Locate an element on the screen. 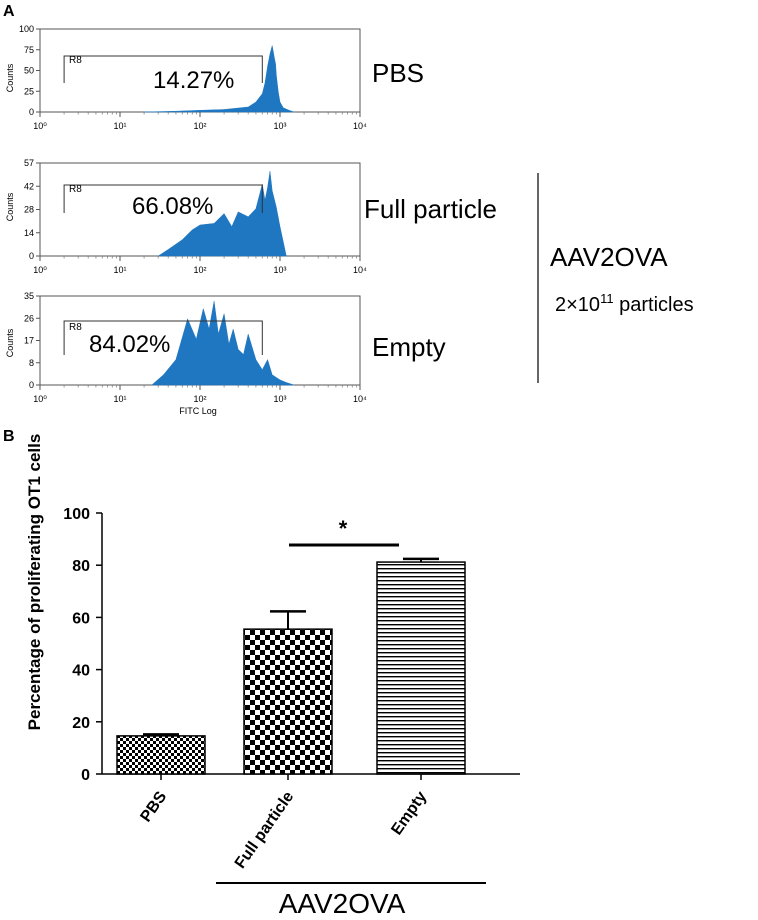  y-tick-label: 25 is located at coordinates (29, 91).